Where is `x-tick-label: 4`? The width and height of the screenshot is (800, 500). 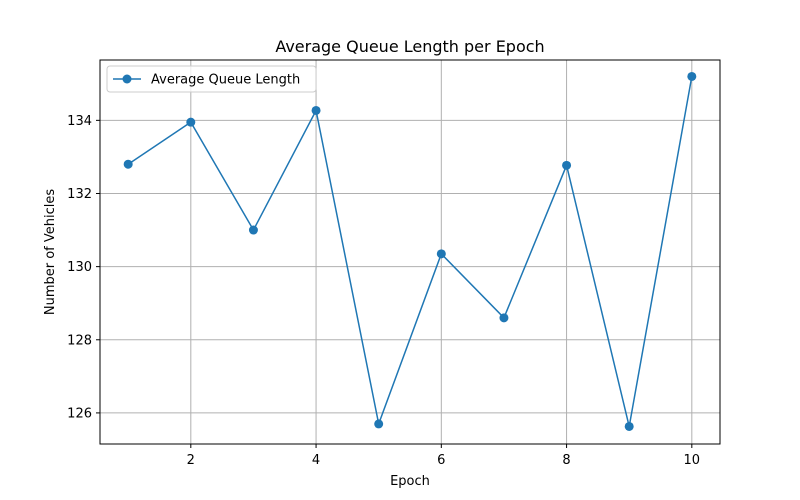
x-tick-label: 4 is located at coordinates (316, 460).